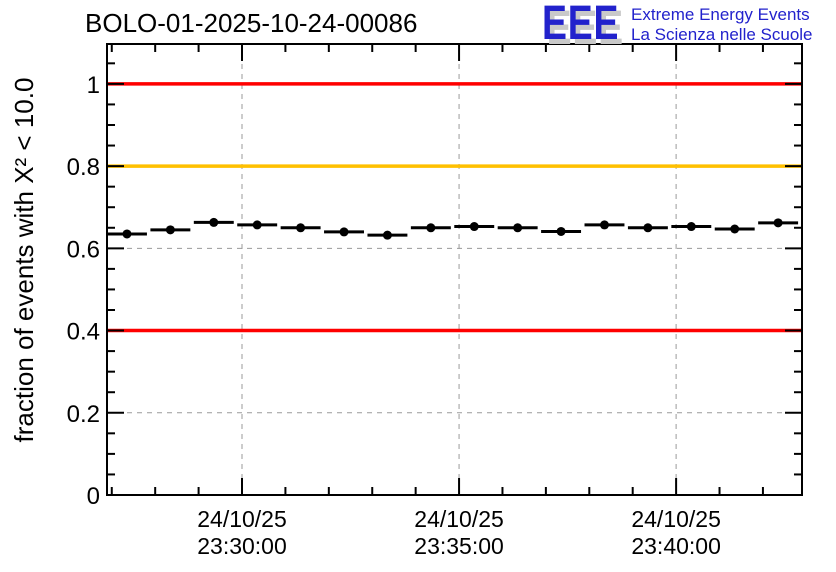 The height and width of the screenshot is (572, 836). I want to click on page-title: BOLO-01-2025-10-24-00086, so click(251, 23).